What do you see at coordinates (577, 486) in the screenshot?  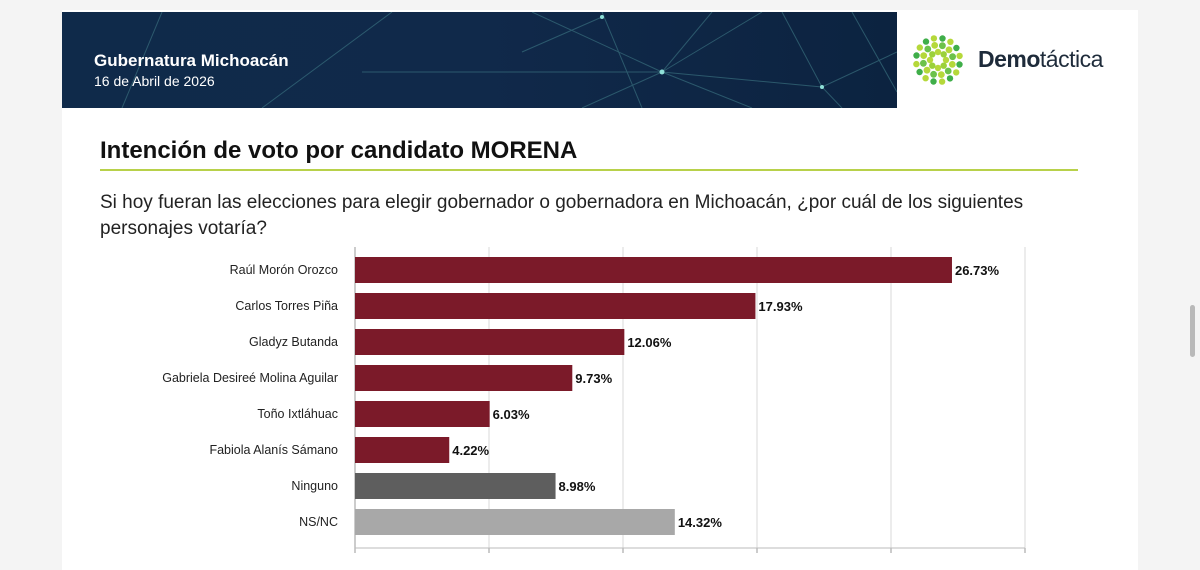 I see `data-label: 8.98%` at bounding box center [577, 486].